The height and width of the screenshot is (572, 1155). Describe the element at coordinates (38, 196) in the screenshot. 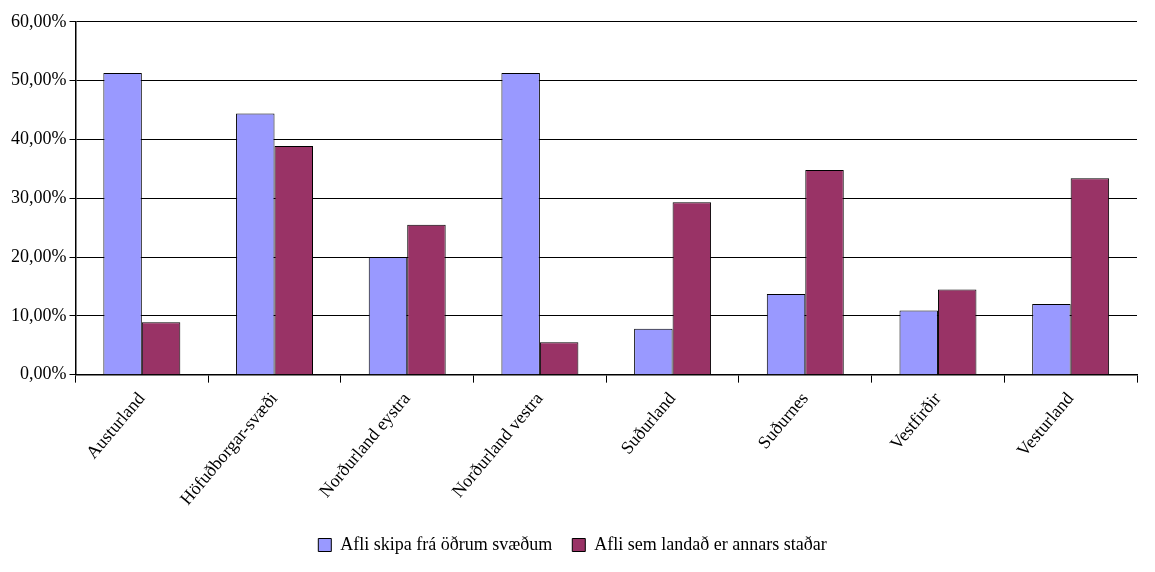

I see `y-tick-label: 30,00%` at that location.